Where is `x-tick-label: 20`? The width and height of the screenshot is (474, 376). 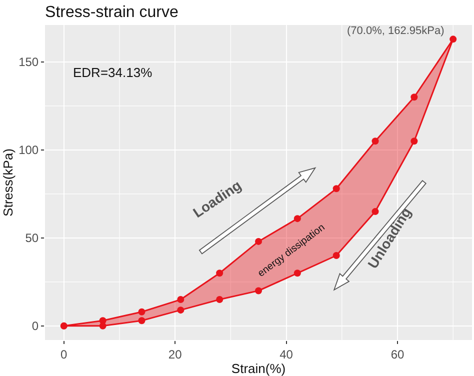
x-tick-label: 20 is located at coordinates (175, 354).